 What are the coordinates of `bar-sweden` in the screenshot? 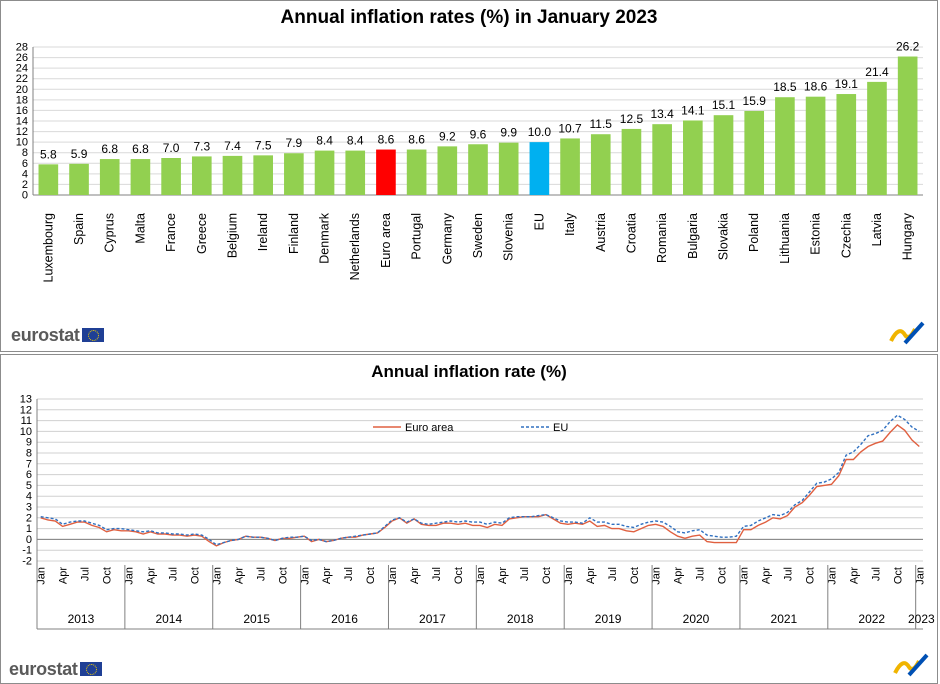 It's located at (478, 169).